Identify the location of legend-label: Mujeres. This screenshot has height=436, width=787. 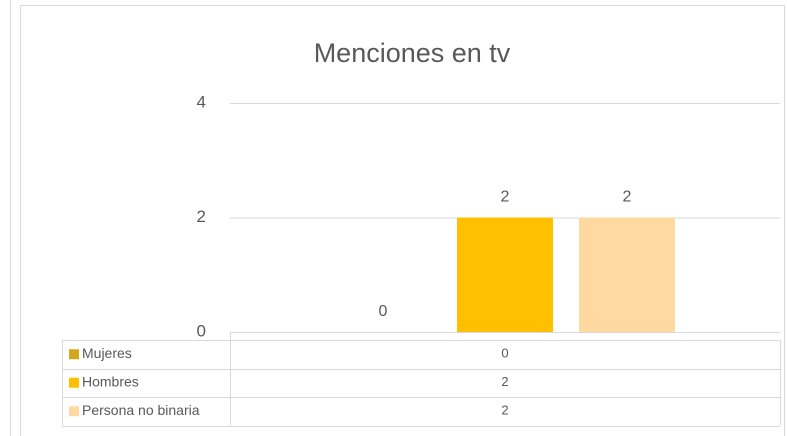
(107, 353).